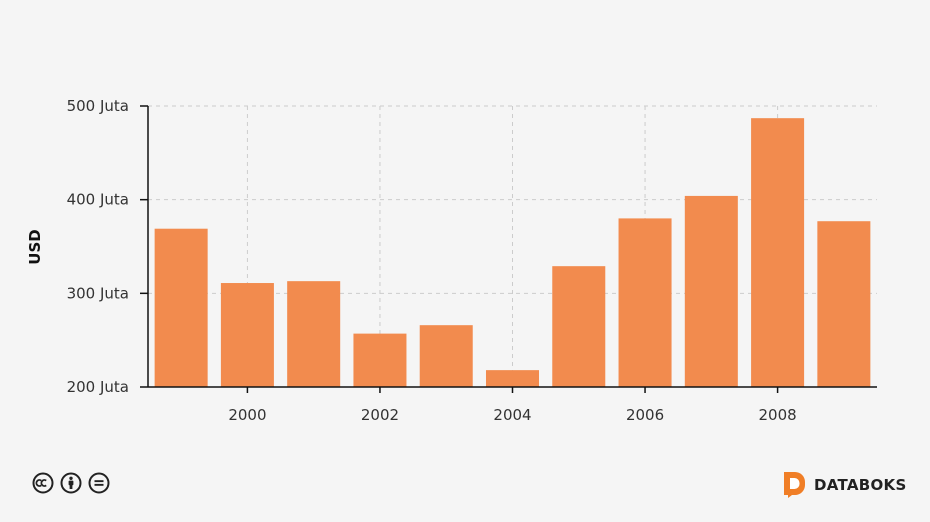 The height and width of the screenshot is (522, 930). I want to click on y-tick-labels: 200 Juta 300 Juta 400 Juta 500 Juta, so click(98, 246).